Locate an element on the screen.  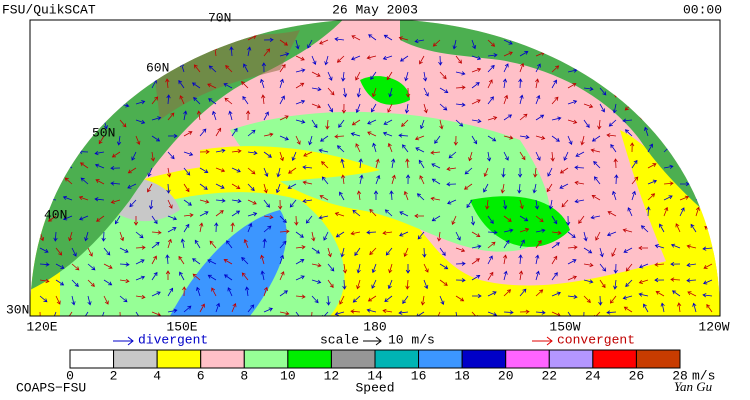
colorbar-tick-label: 6 is located at coordinates (201, 375).